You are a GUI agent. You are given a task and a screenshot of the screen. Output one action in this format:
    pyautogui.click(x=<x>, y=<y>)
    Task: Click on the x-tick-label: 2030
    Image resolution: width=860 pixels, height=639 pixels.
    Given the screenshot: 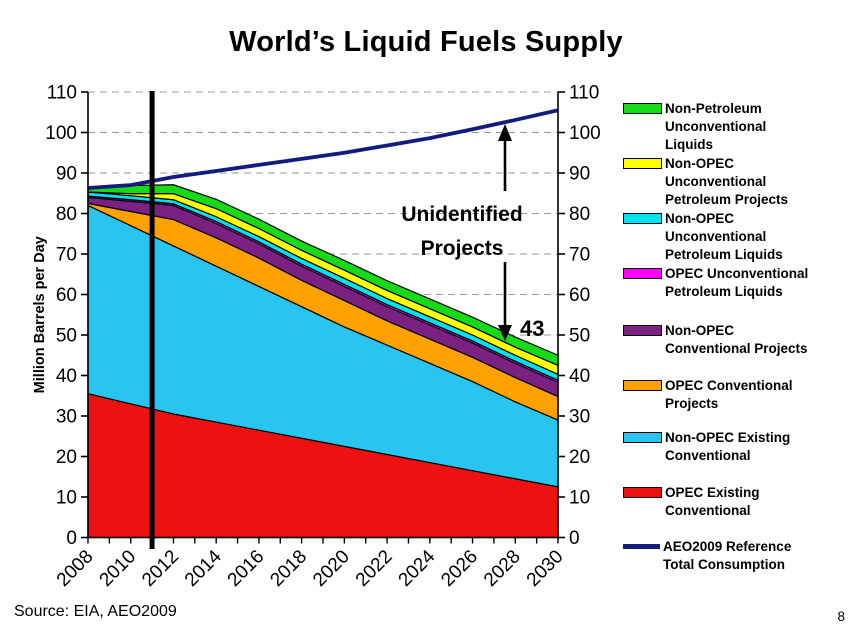 What is the action you would take?
    pyautogui.click(x=545, y=568)
    